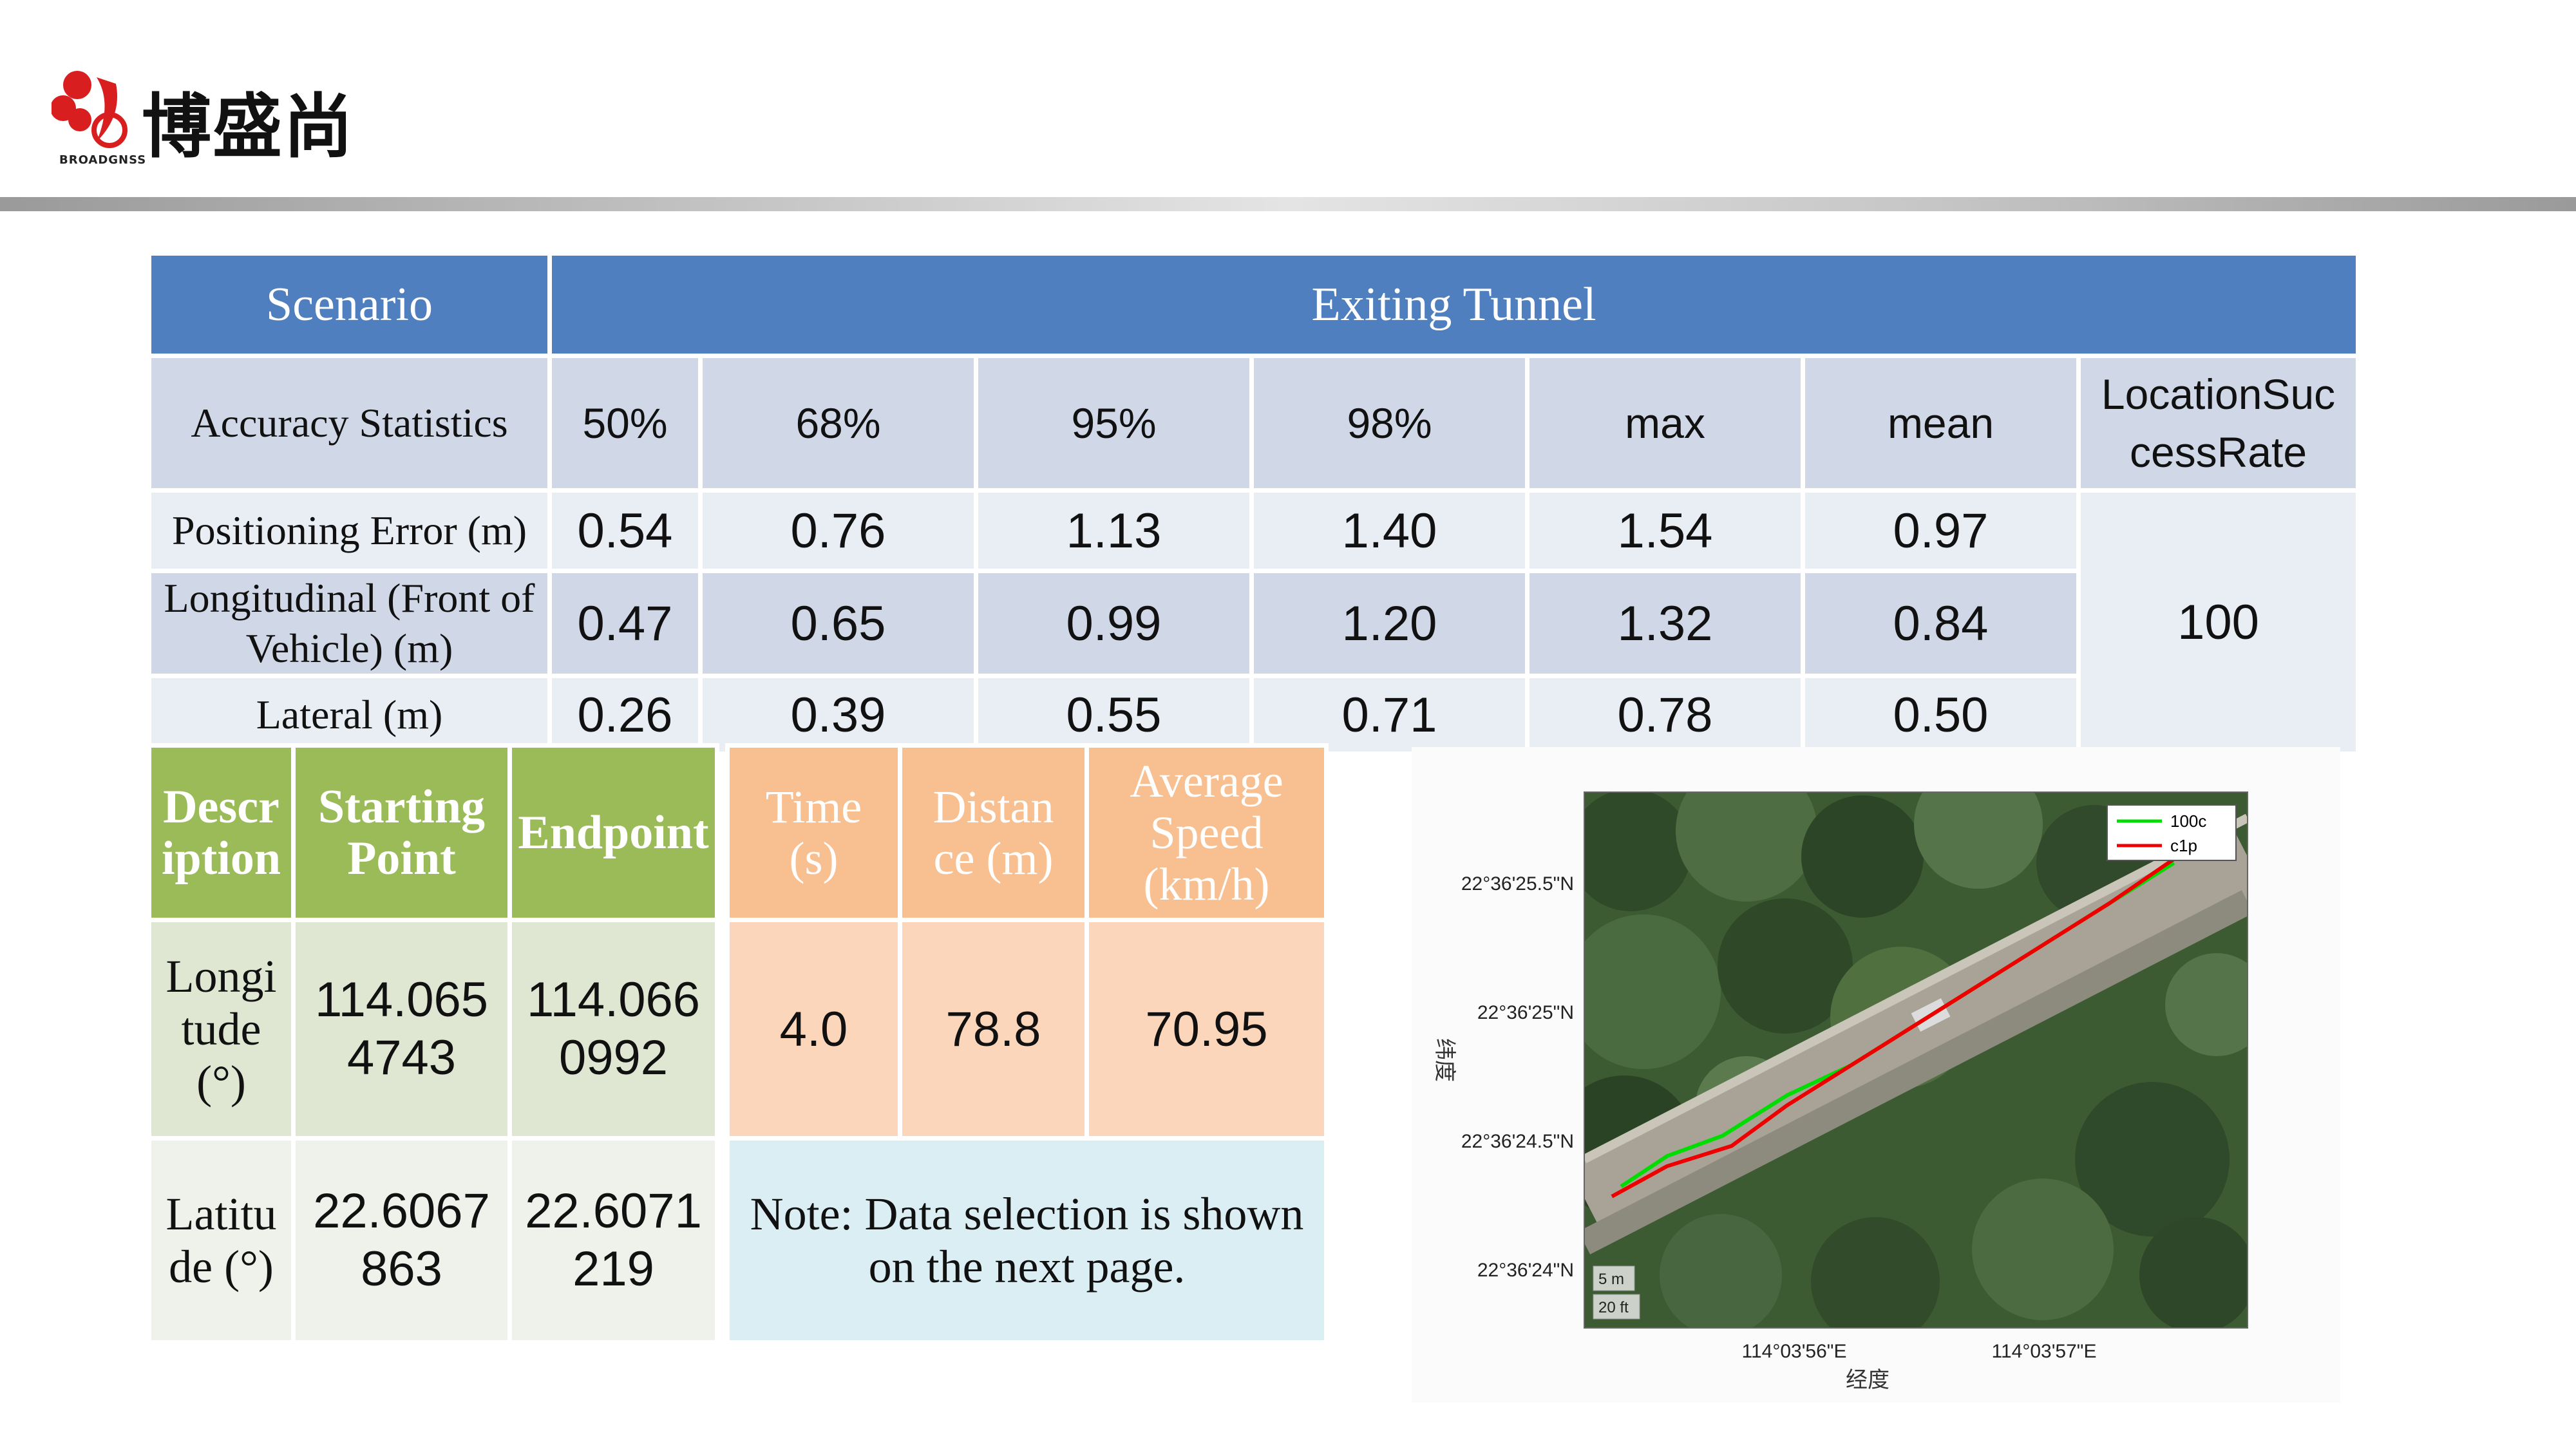 The width and height of the screenshot is (2576, 1449). I want to click on column-header: max, so click(1665, 423).